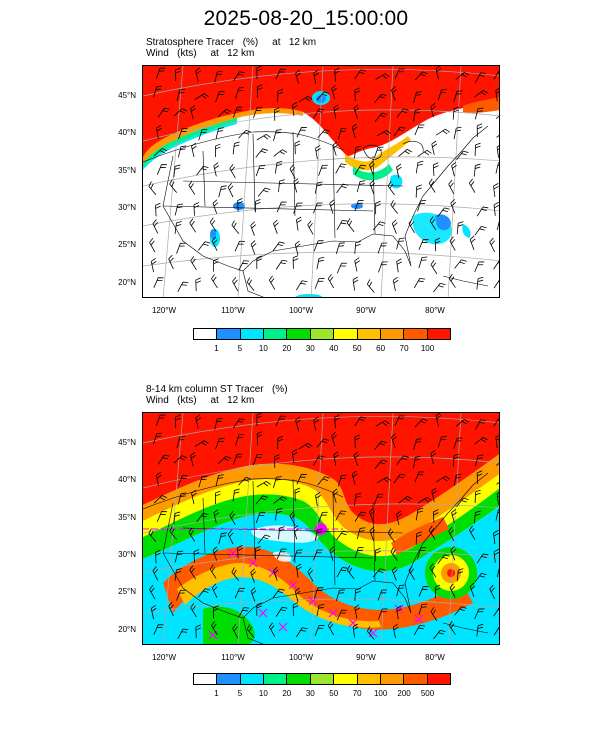 The height and width of the screenshot is (737, 612). Describe the element at coordinates (310, 348) in the screenshot. I see `colorbar-label: 30` at that location.